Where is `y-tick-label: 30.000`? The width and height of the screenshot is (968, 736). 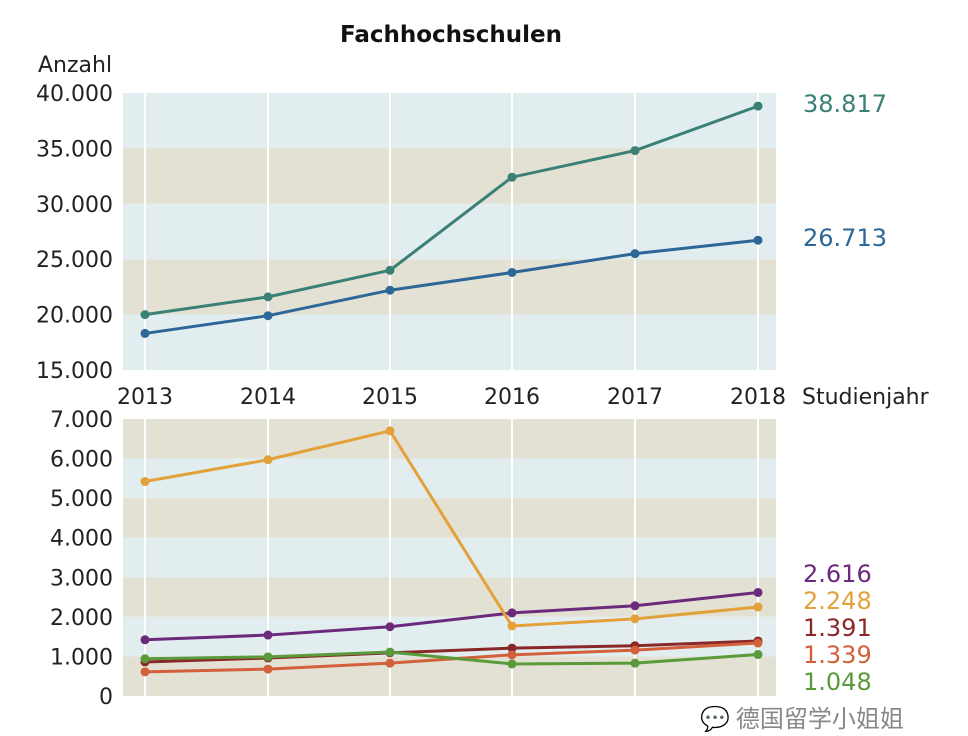
y-tick-label: 30.000 is located at coordinates (74, 205).